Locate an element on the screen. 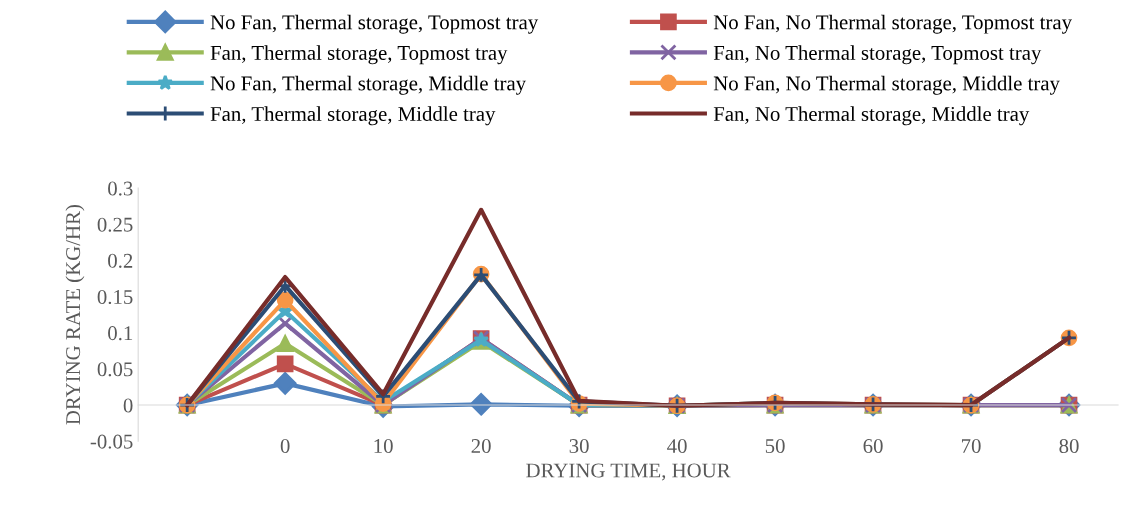 This screenshot has height=524, width=1142. x-tick-label: 50 is located at coordinates (775, 446).